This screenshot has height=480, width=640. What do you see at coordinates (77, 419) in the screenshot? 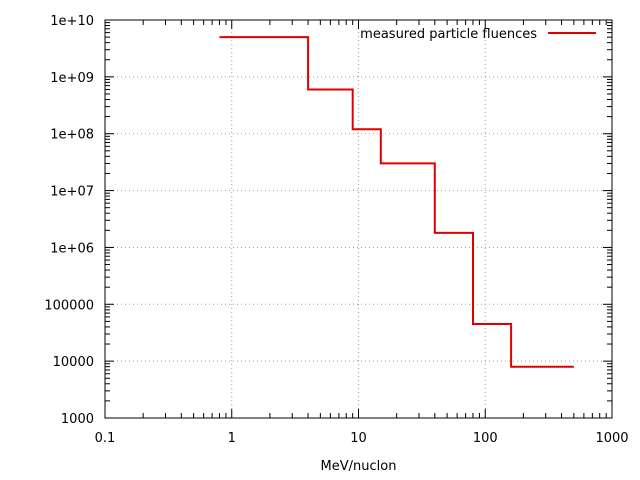
I see `y-tick-label: 1000` at bounding box center [77, 419].